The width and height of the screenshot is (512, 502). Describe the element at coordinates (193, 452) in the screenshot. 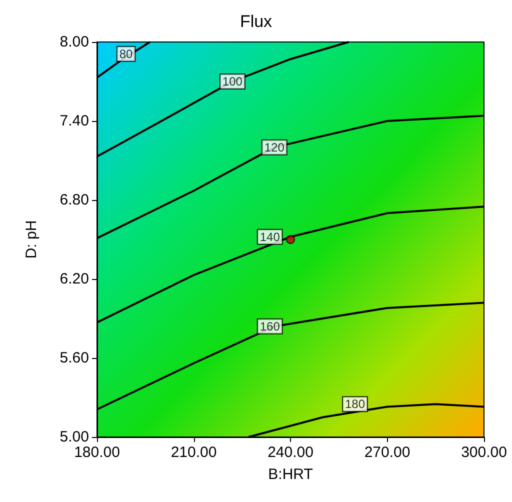

I see `x-tick-label: 210.00` at that location.